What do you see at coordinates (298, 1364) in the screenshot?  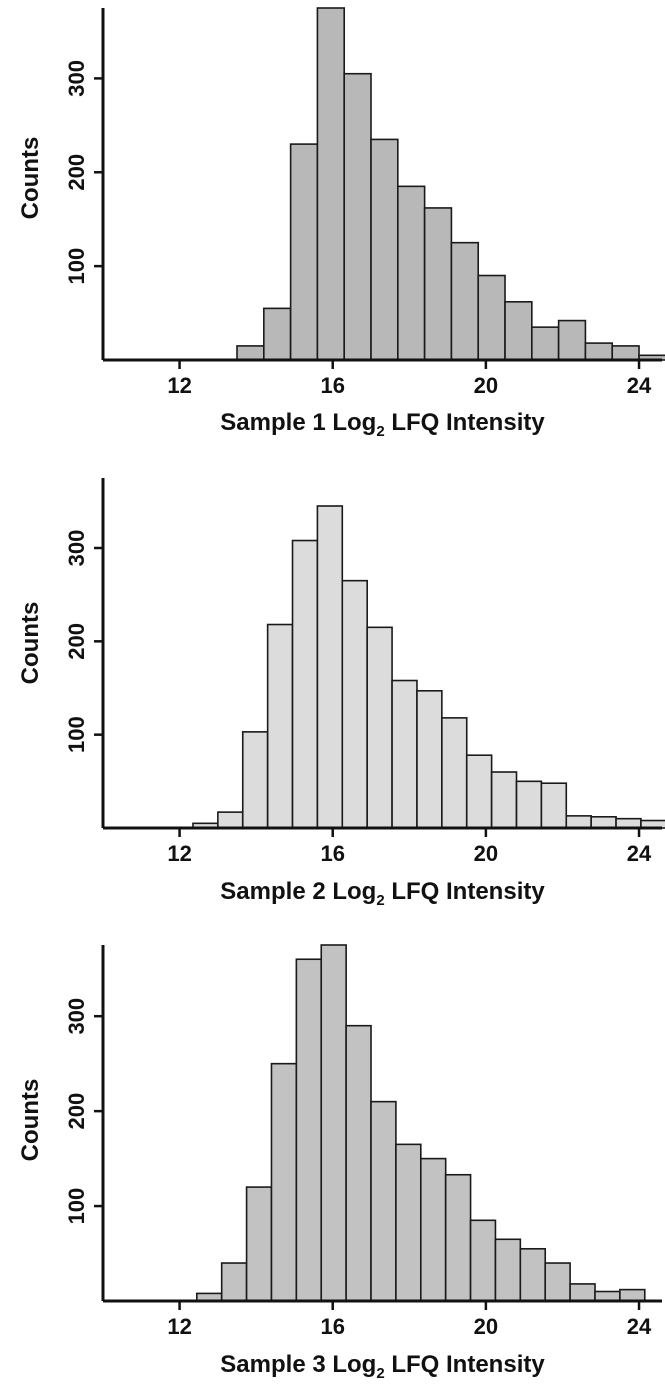 I see `x-axis-label-main: Sample 3 Log` at bounding box center [298, 1364].